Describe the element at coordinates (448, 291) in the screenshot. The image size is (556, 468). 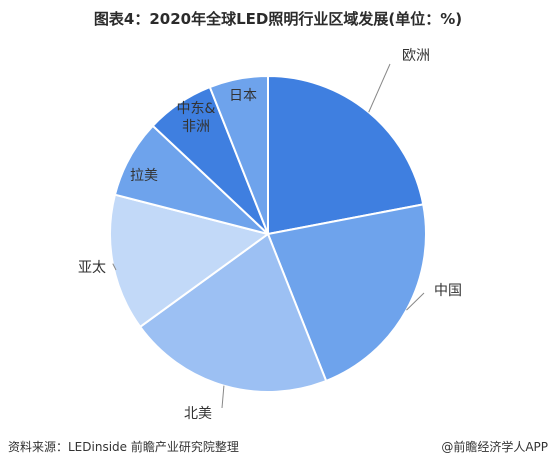
I see `slice-label: 中国` at that location.